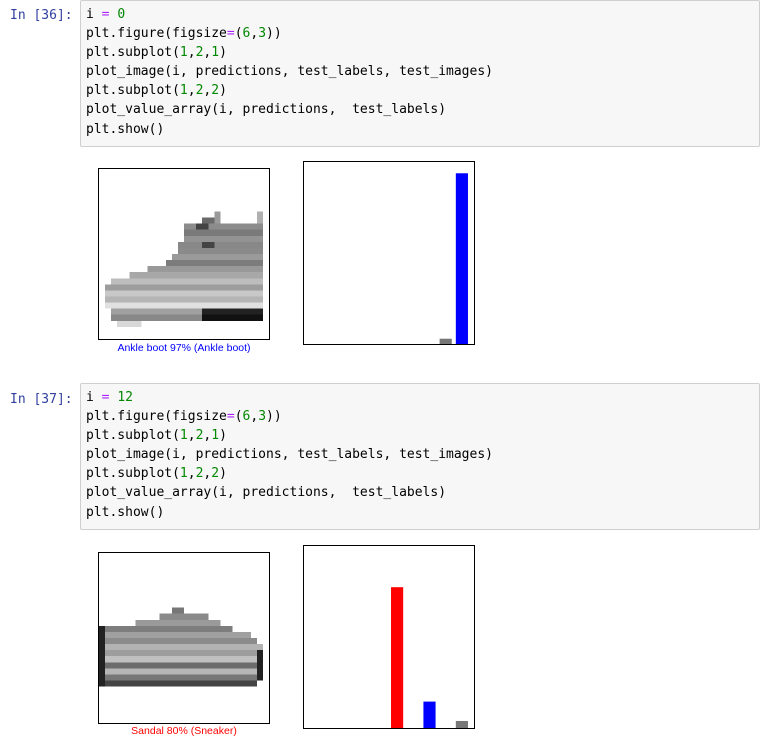 The width and height of the screenshot is (767, 743). I want to click on input-prompt: In [36]:, so click(41, 15).